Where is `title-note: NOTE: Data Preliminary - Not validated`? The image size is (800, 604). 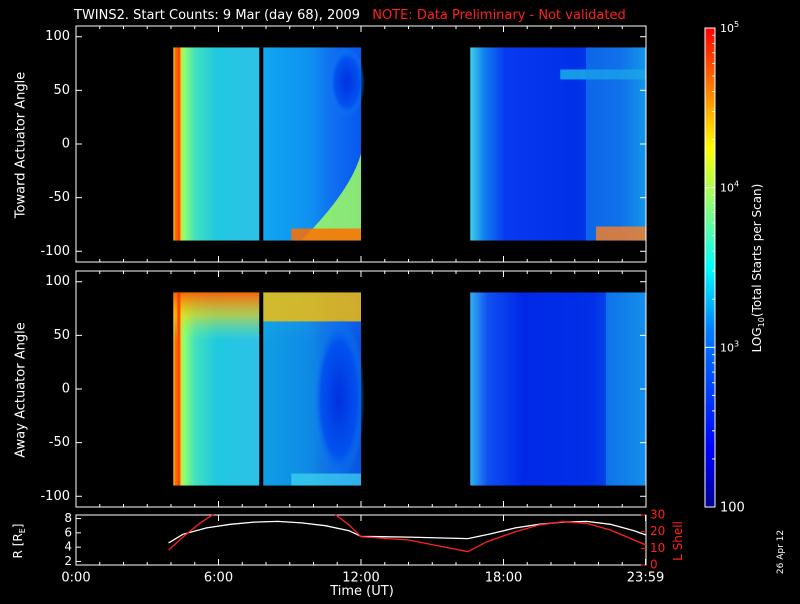
title-note: NOTE: Data Preliminary - Not validated is located at coordinates (499, 15).